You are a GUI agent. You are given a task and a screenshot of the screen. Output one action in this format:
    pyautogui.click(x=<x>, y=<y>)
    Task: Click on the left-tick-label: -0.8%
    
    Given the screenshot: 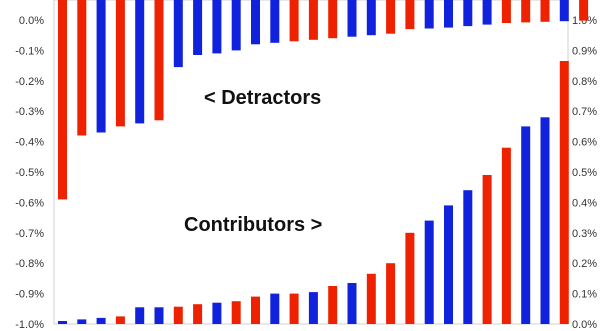 What is the action you would take?
    pyautogui.click(x=29, y=264)
    